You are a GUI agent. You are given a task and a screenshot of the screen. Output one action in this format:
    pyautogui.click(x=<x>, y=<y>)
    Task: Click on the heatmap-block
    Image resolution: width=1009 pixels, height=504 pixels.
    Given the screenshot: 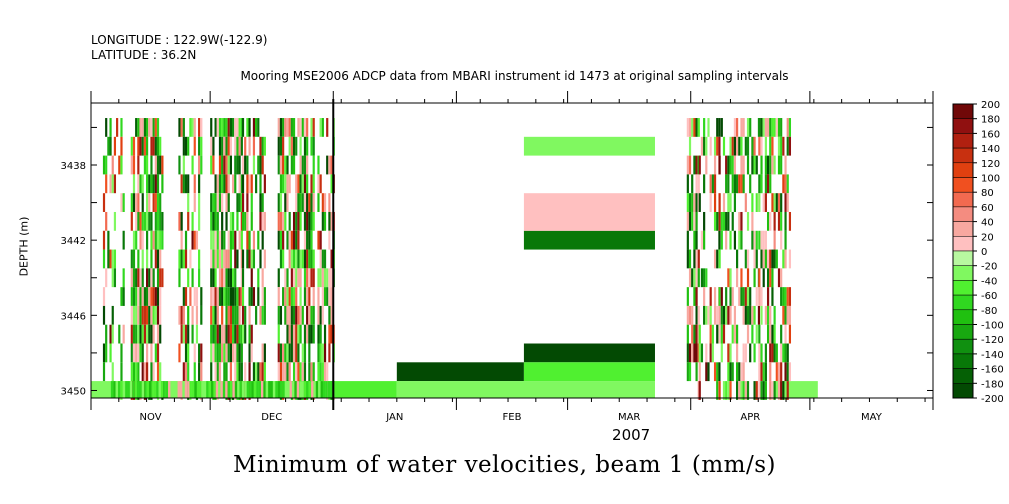 What is the action you would take?
    pyautogui.click(x=589, y=372)
    